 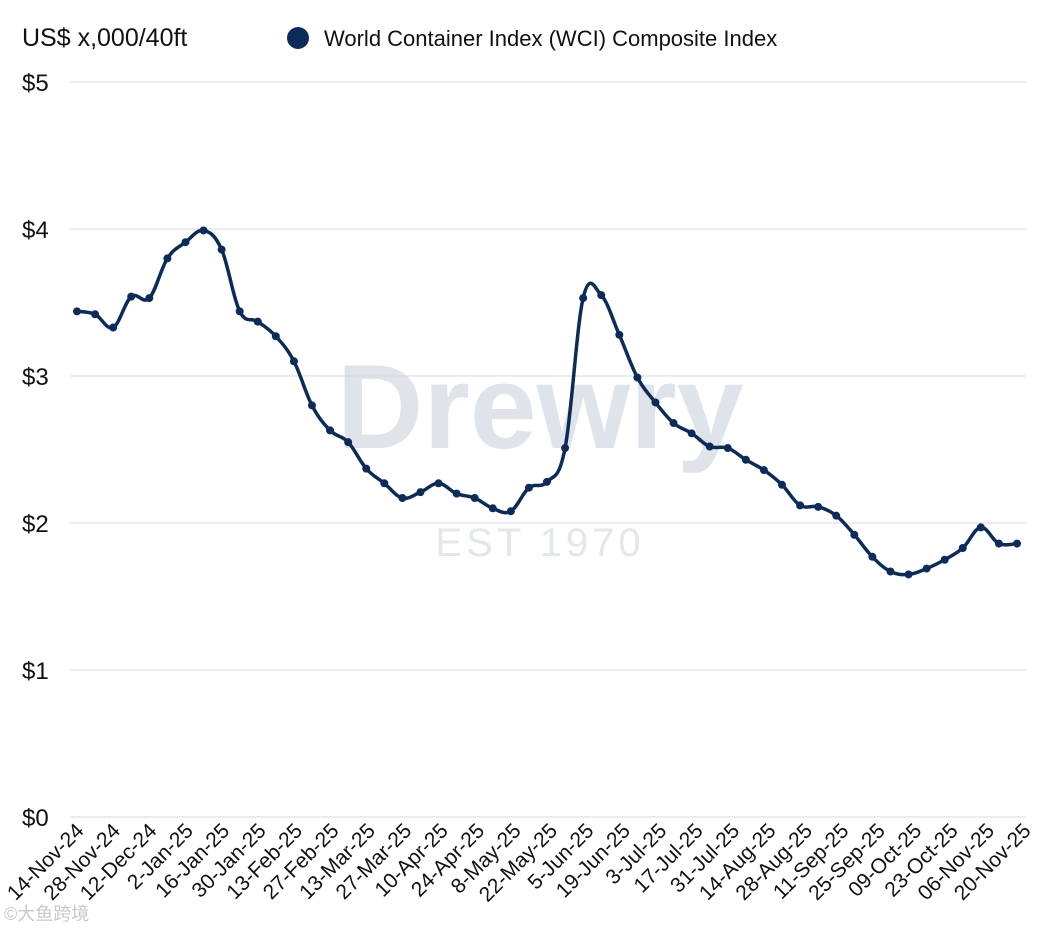 I want to click on y-tick-label: $5, so click(x=35, y=83).